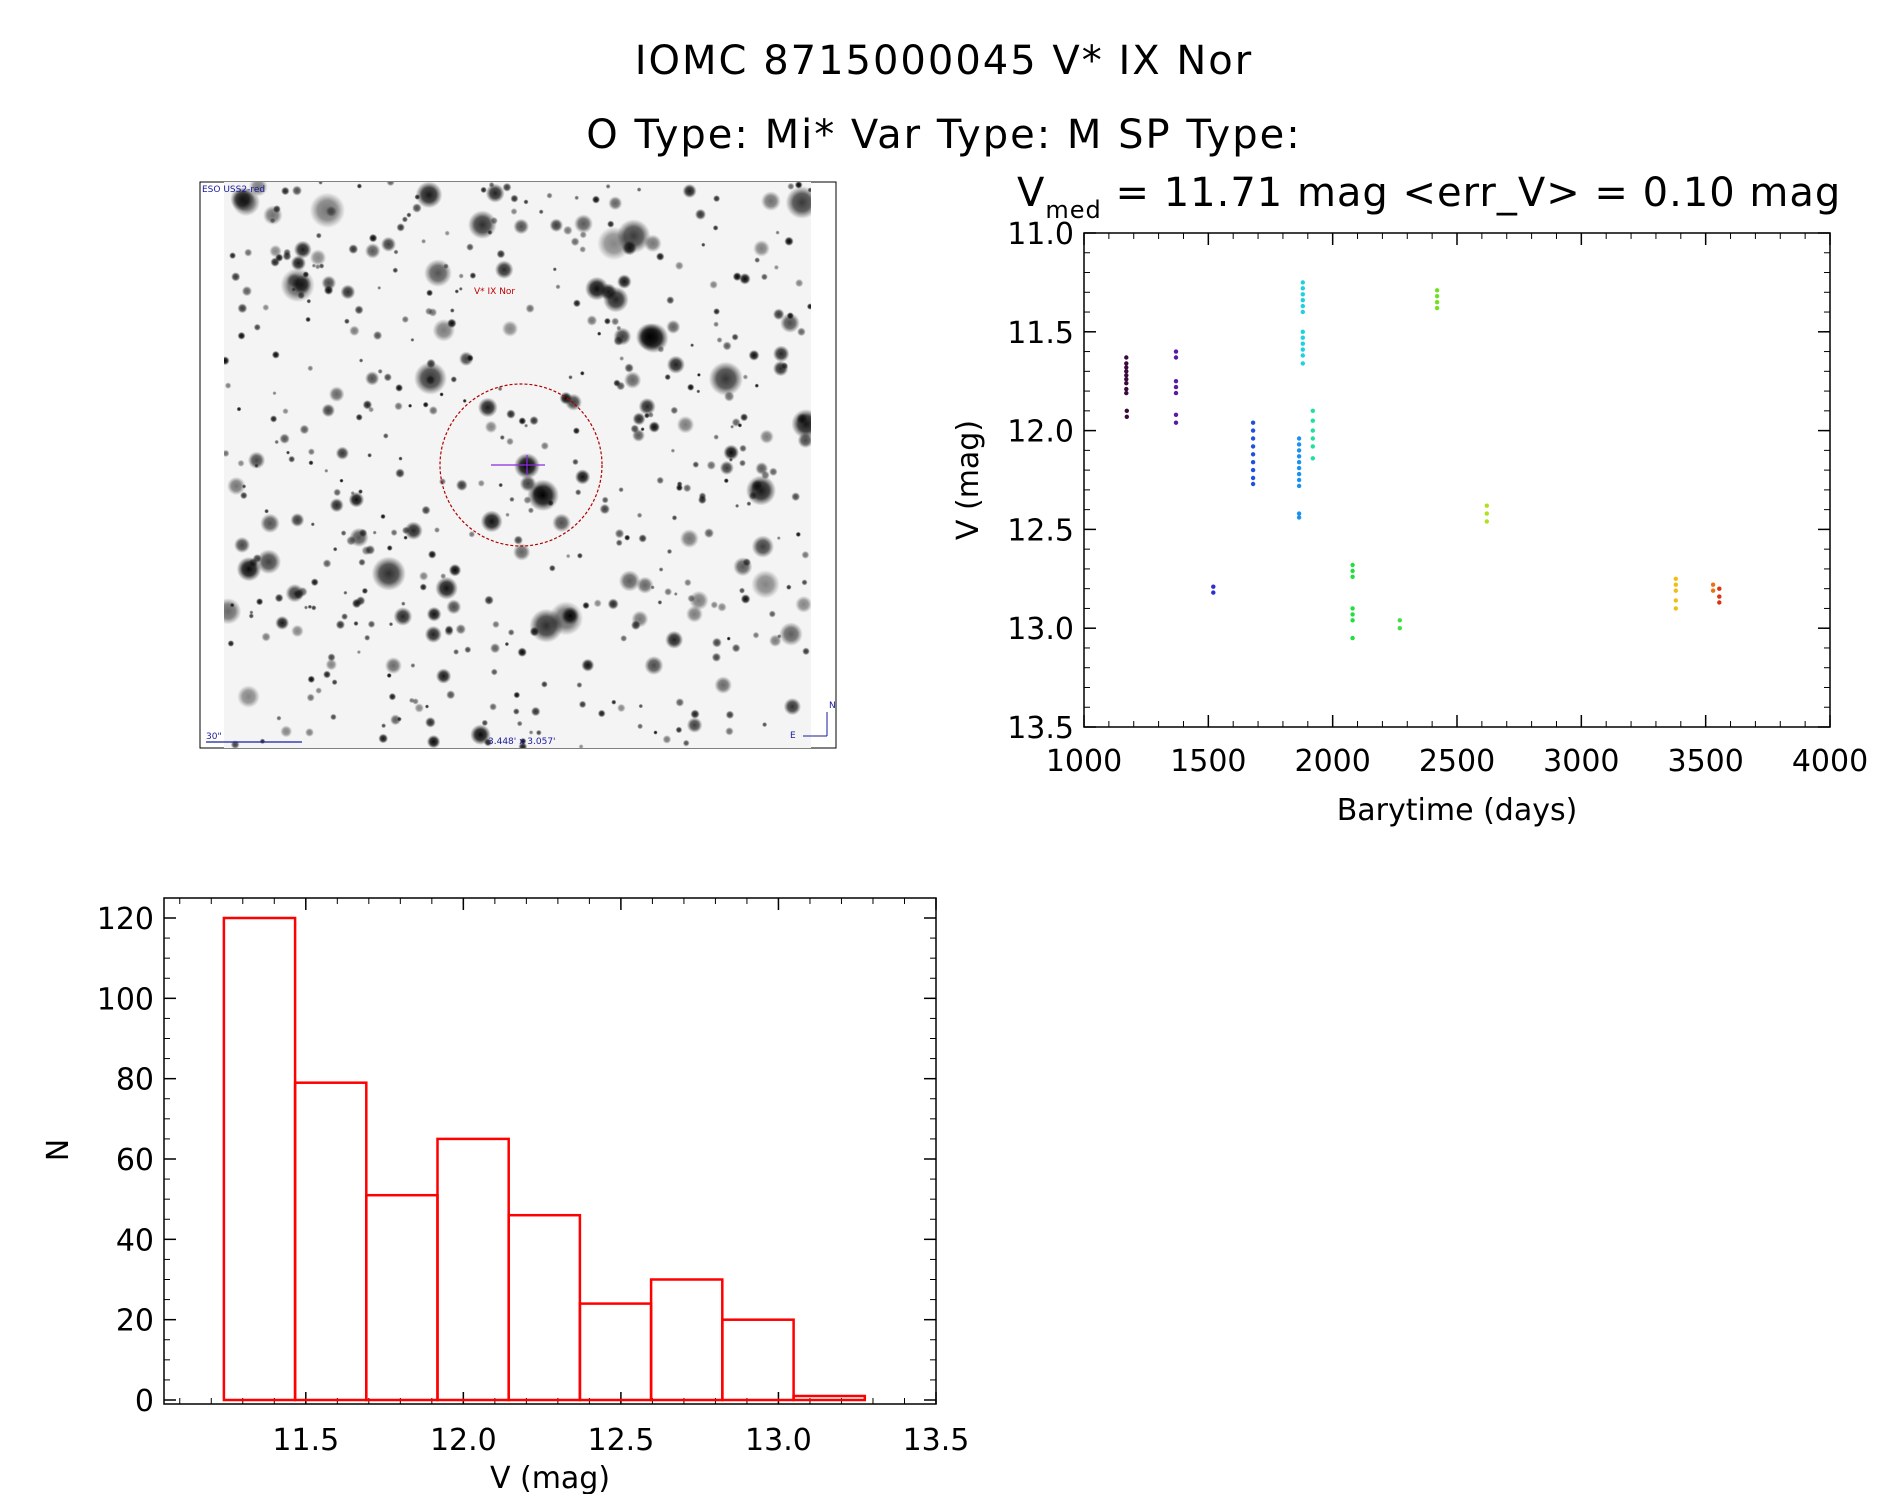  What do you see at coordinates (135, 1240) in the screenshot?
I see `hist-ytick-label: 40` at bounding box center [135, 1240].